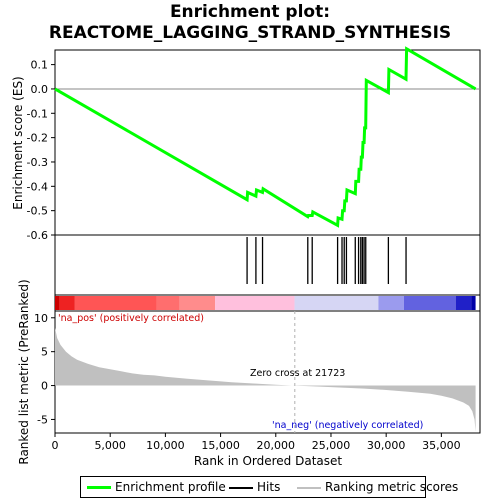  I want to click on hits-panel-frame, so click(267, 265).